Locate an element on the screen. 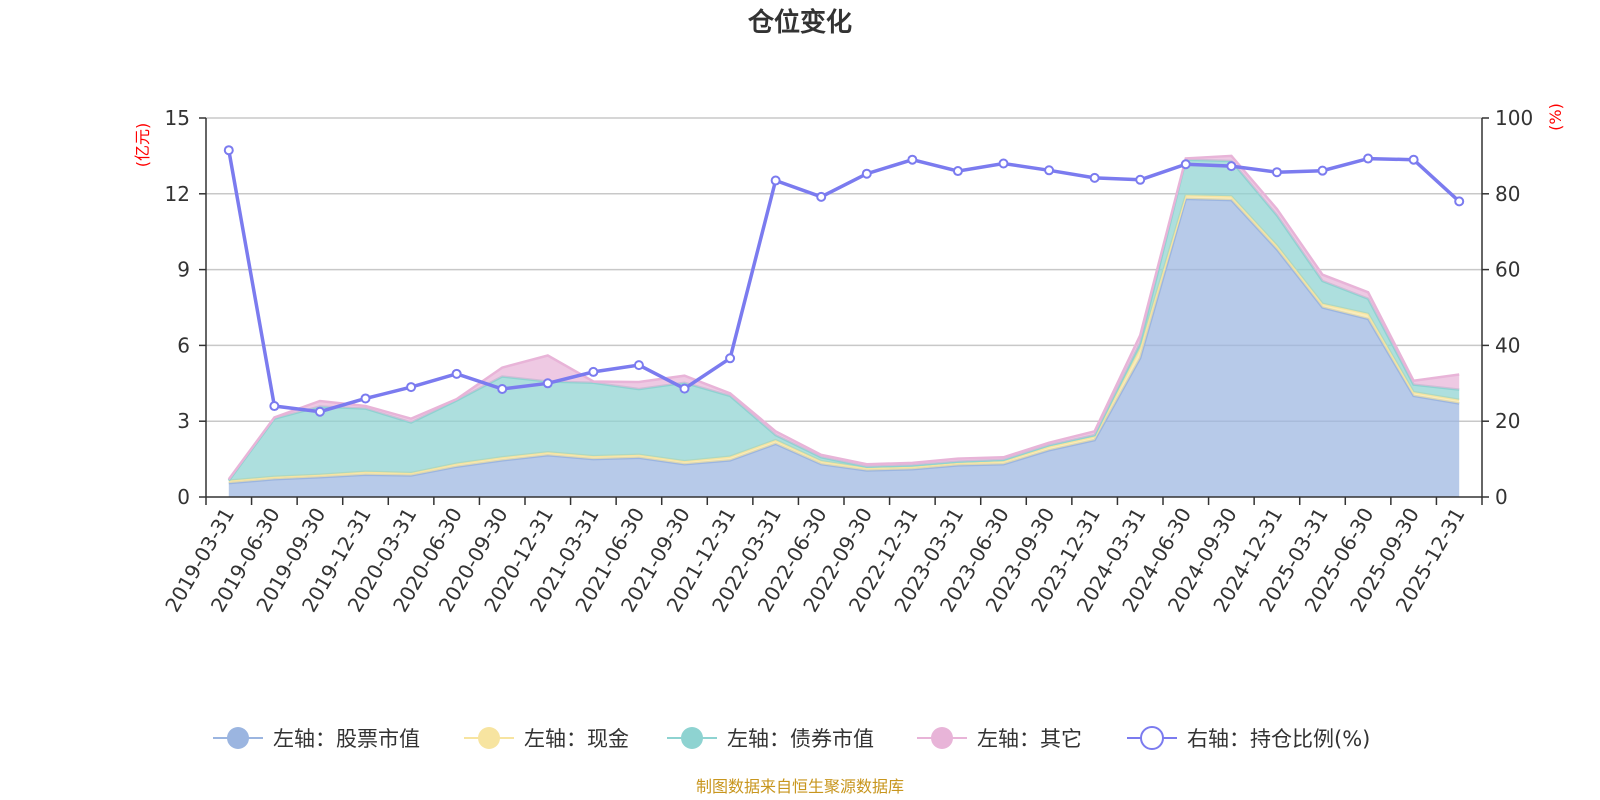 The image size is (1600, 800). legend-label: 左轴：现金 is located at coordinates (576, 739).